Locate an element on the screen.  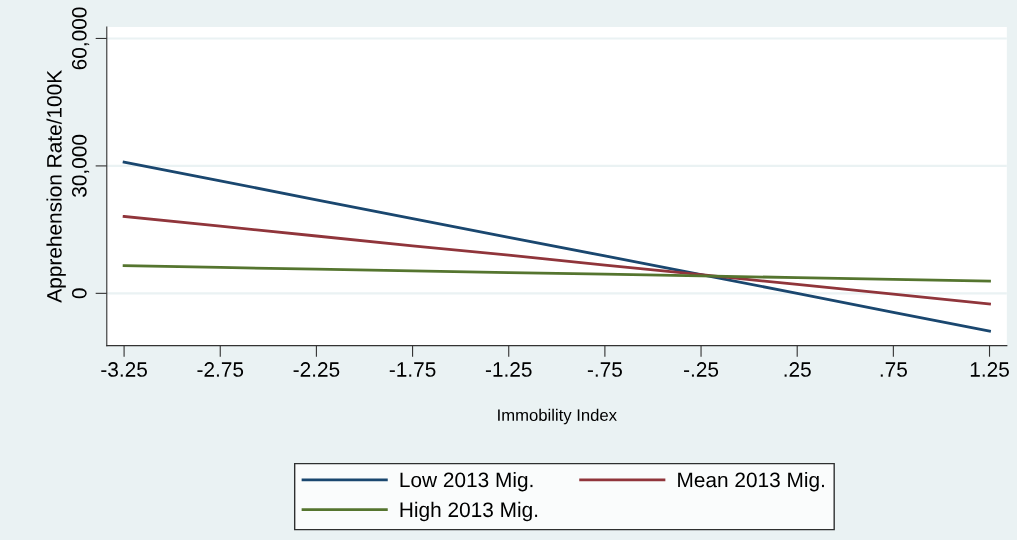
y-axis-title: Apprehension Rate/100K is located at coordinates (56, 186).